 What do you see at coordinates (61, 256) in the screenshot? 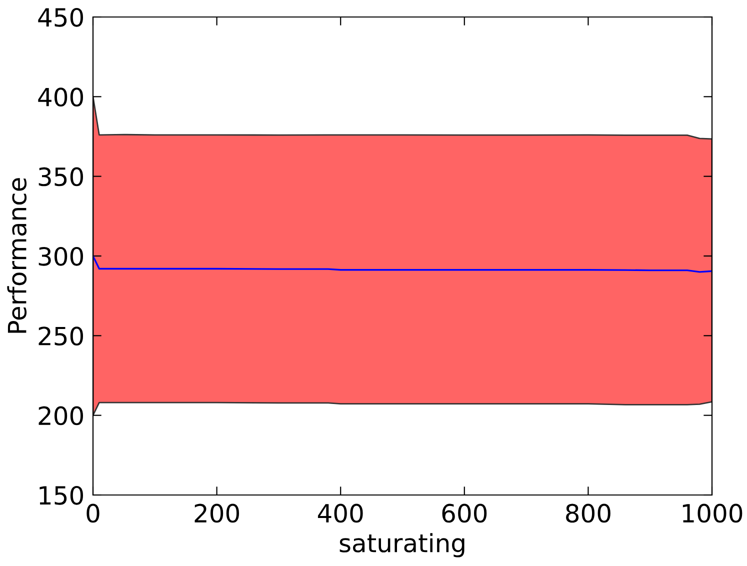
I see `y-tick-label: 300` at bounding box center [61, 256].